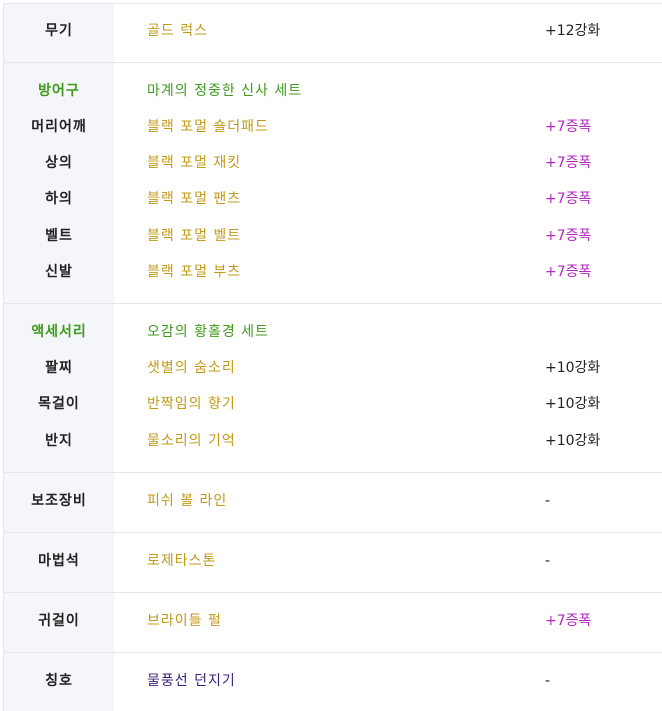  Describe the element at coordinates (59, 163) in the screenshot. I see `row-label: 상의` at that location.